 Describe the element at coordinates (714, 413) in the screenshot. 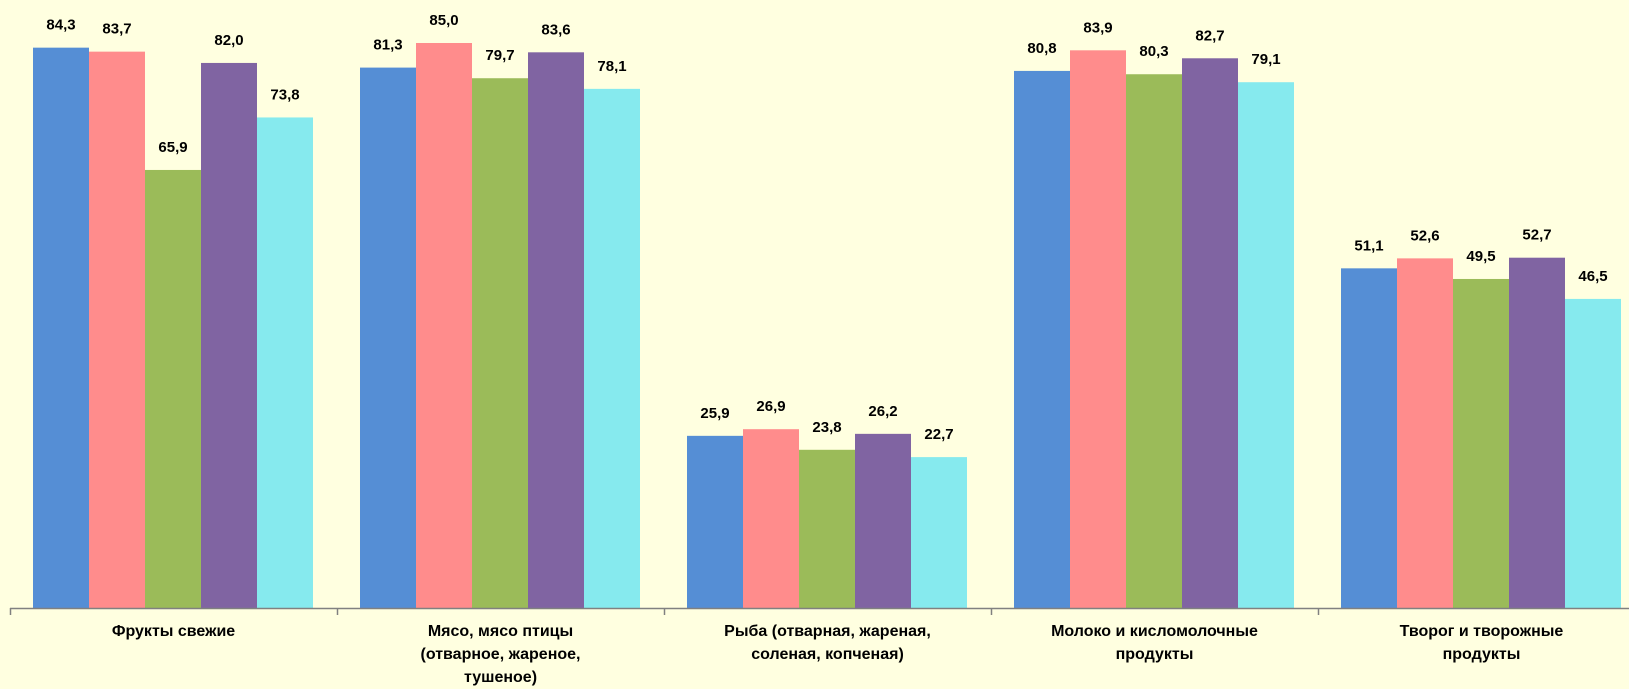

I see `data-label-2-0: 25,9` at that location.